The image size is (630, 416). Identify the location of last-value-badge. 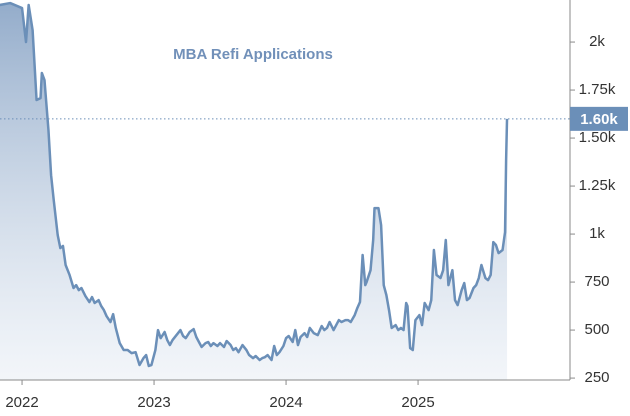
(599, 118).